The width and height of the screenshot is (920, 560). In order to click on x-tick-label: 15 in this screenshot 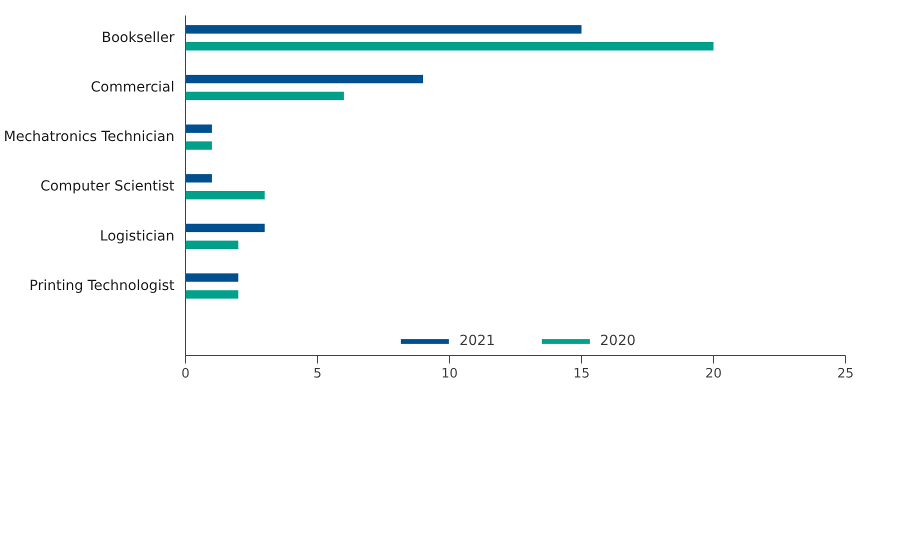, I will do `click(581, 374)`.